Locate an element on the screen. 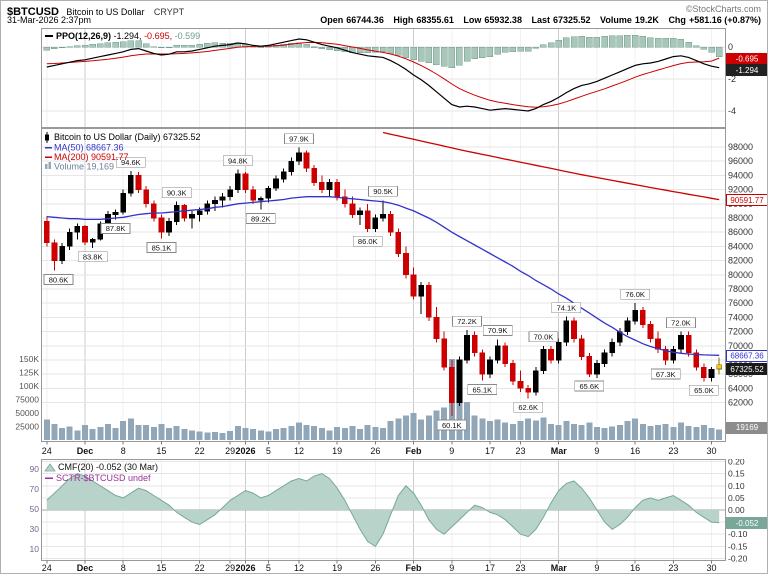 The height and width of the screenshot is (574, 768). sctr-axis-label: 10 is located at coordinates (35, 549).